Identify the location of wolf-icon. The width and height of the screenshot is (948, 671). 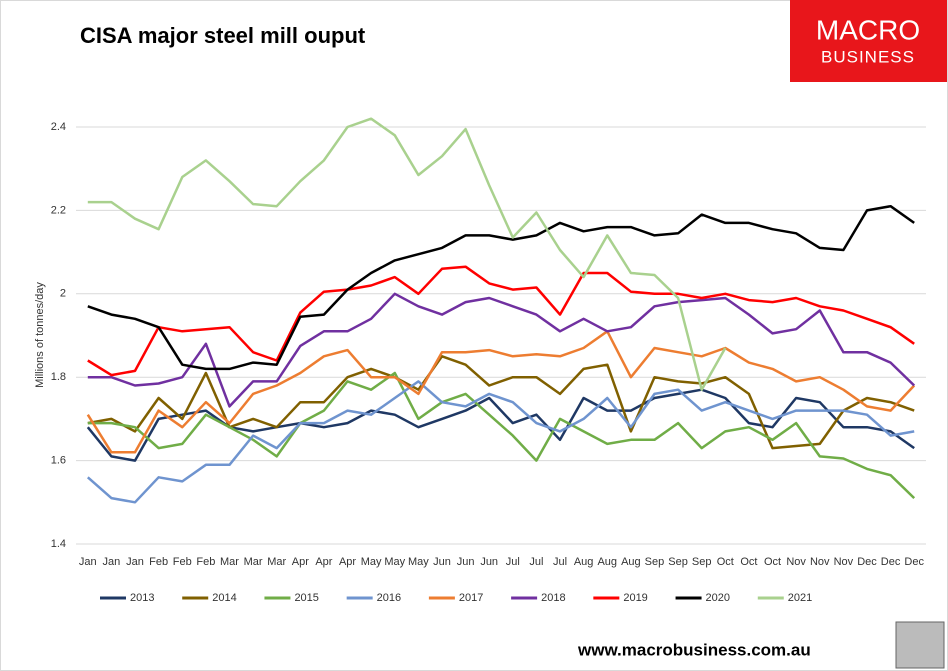
(920, 645).